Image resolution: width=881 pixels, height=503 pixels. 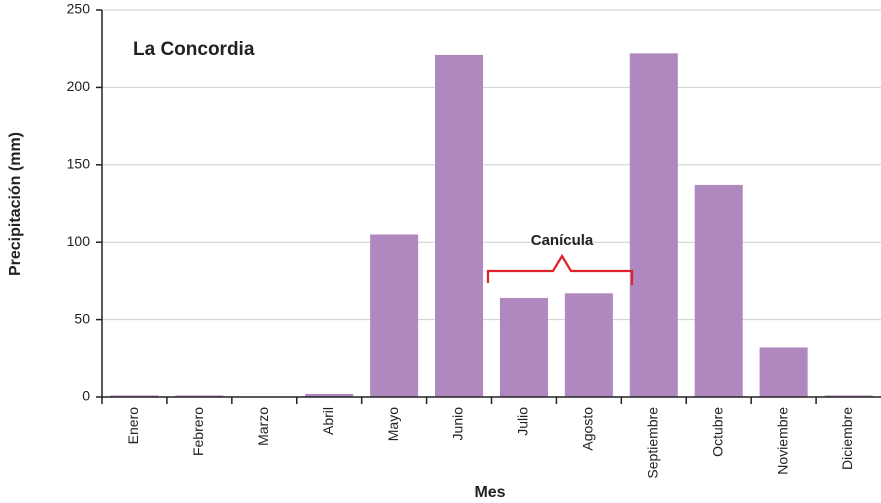 What do you see at coordinates (393, 424) in the screenshot?
I see `x-tick-label: Mayo` at bounding box center [393, 424].